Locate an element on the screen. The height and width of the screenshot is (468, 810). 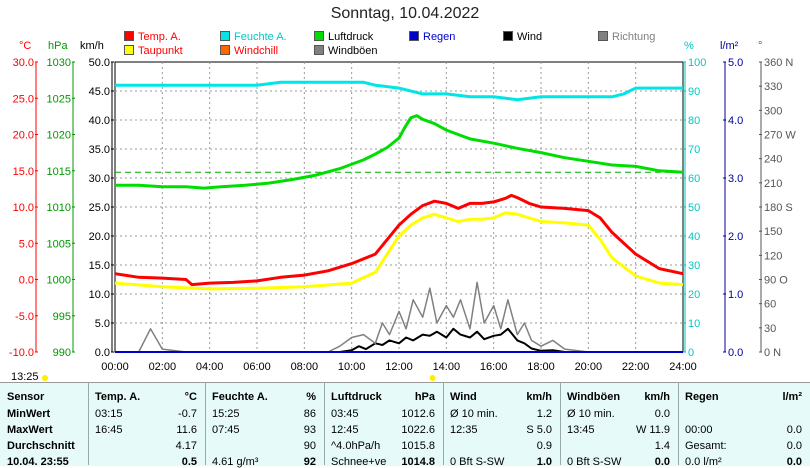
rain-tick-label: 5.0 is located at coordinates (735, 63).